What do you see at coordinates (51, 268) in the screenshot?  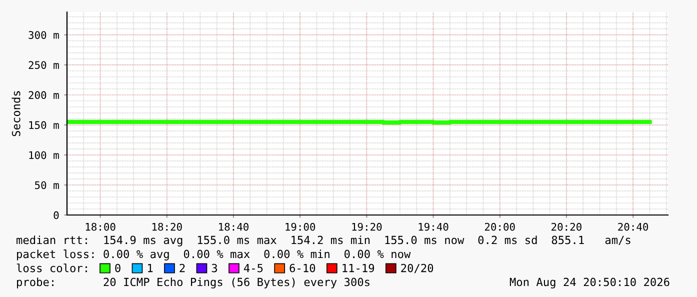 I see `legend-title: loss color:` at bounding box center [51, 268].